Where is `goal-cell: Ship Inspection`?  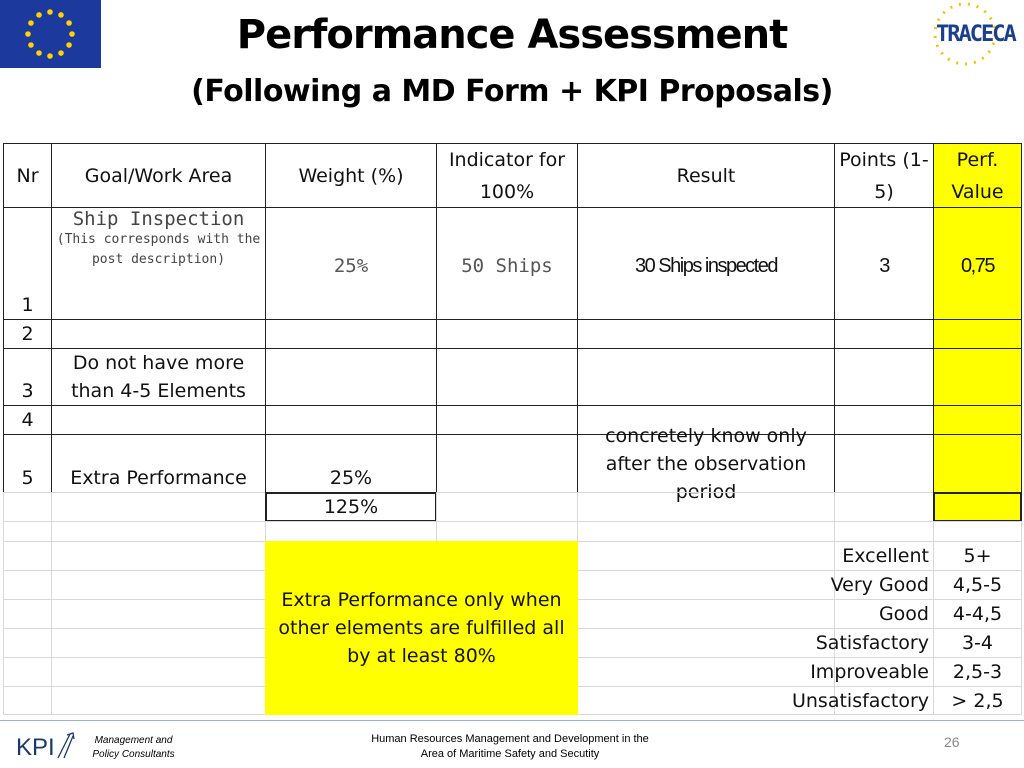
goal-cell: Ship Inspection is located at coordinates (158, 219).